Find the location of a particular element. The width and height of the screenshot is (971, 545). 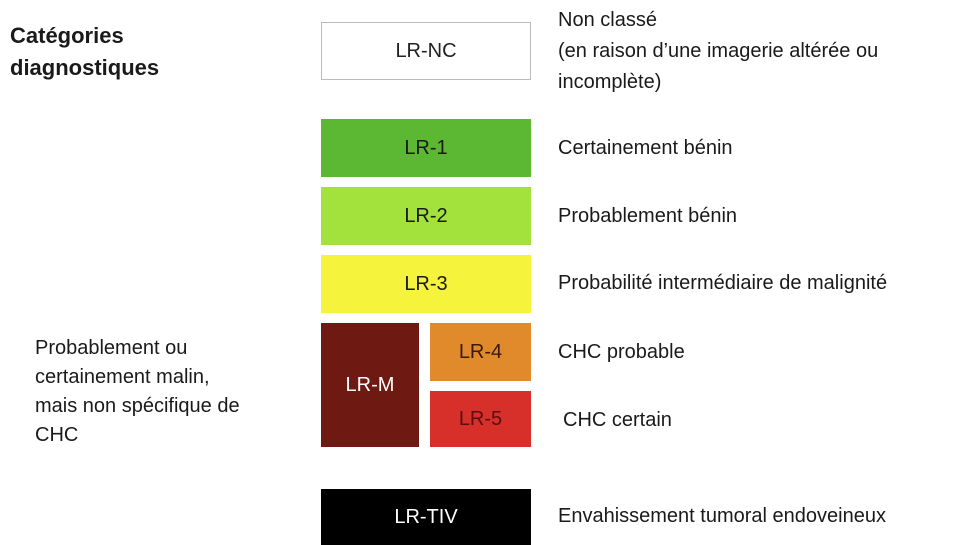

text-line: (en raison d’une imagerie altérée ou is located at coordinates (718, 51).